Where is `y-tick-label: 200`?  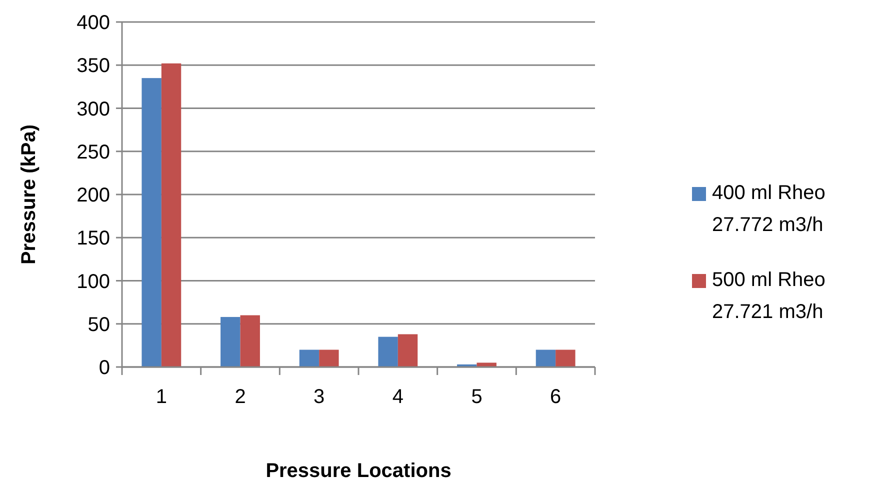 y-tick-label: 200 is located at coordinates (93, 195).